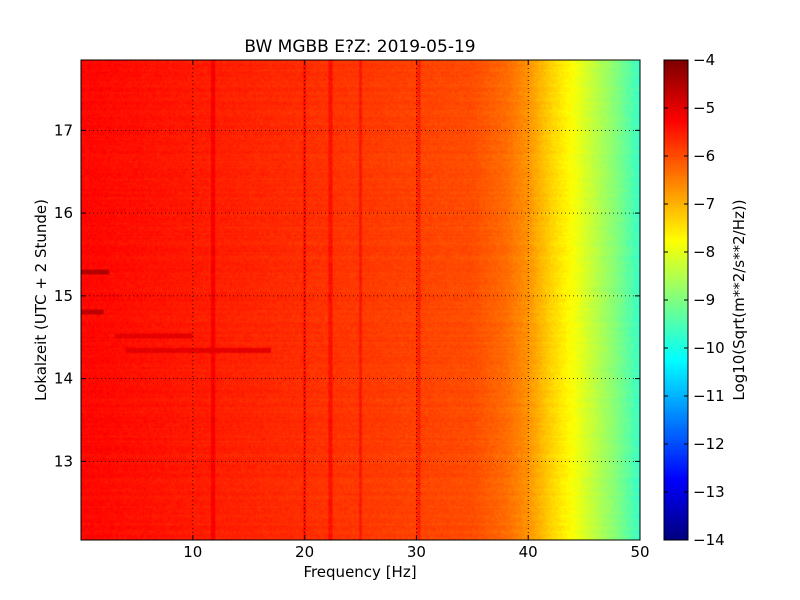 Image resolution: width=800 pixels, height=600 pixels. Describe the element at coordinates (704, 60) in the screenshot. I see `colorbar-tick-label: −4` at that location.